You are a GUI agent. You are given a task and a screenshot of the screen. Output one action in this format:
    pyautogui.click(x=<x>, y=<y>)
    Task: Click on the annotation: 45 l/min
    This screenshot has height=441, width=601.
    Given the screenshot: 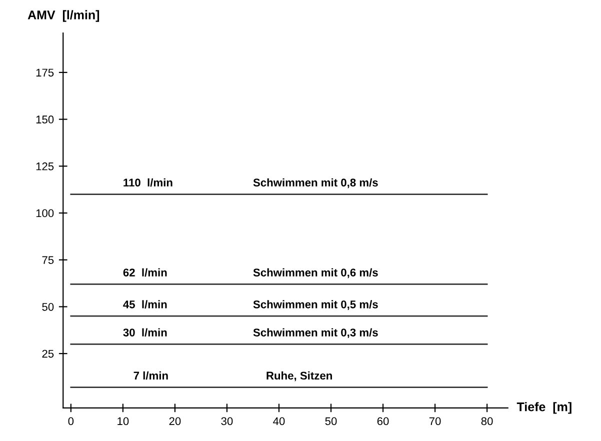 What is the action you would take?
    pyautogui.click(x=145, y=304)
    